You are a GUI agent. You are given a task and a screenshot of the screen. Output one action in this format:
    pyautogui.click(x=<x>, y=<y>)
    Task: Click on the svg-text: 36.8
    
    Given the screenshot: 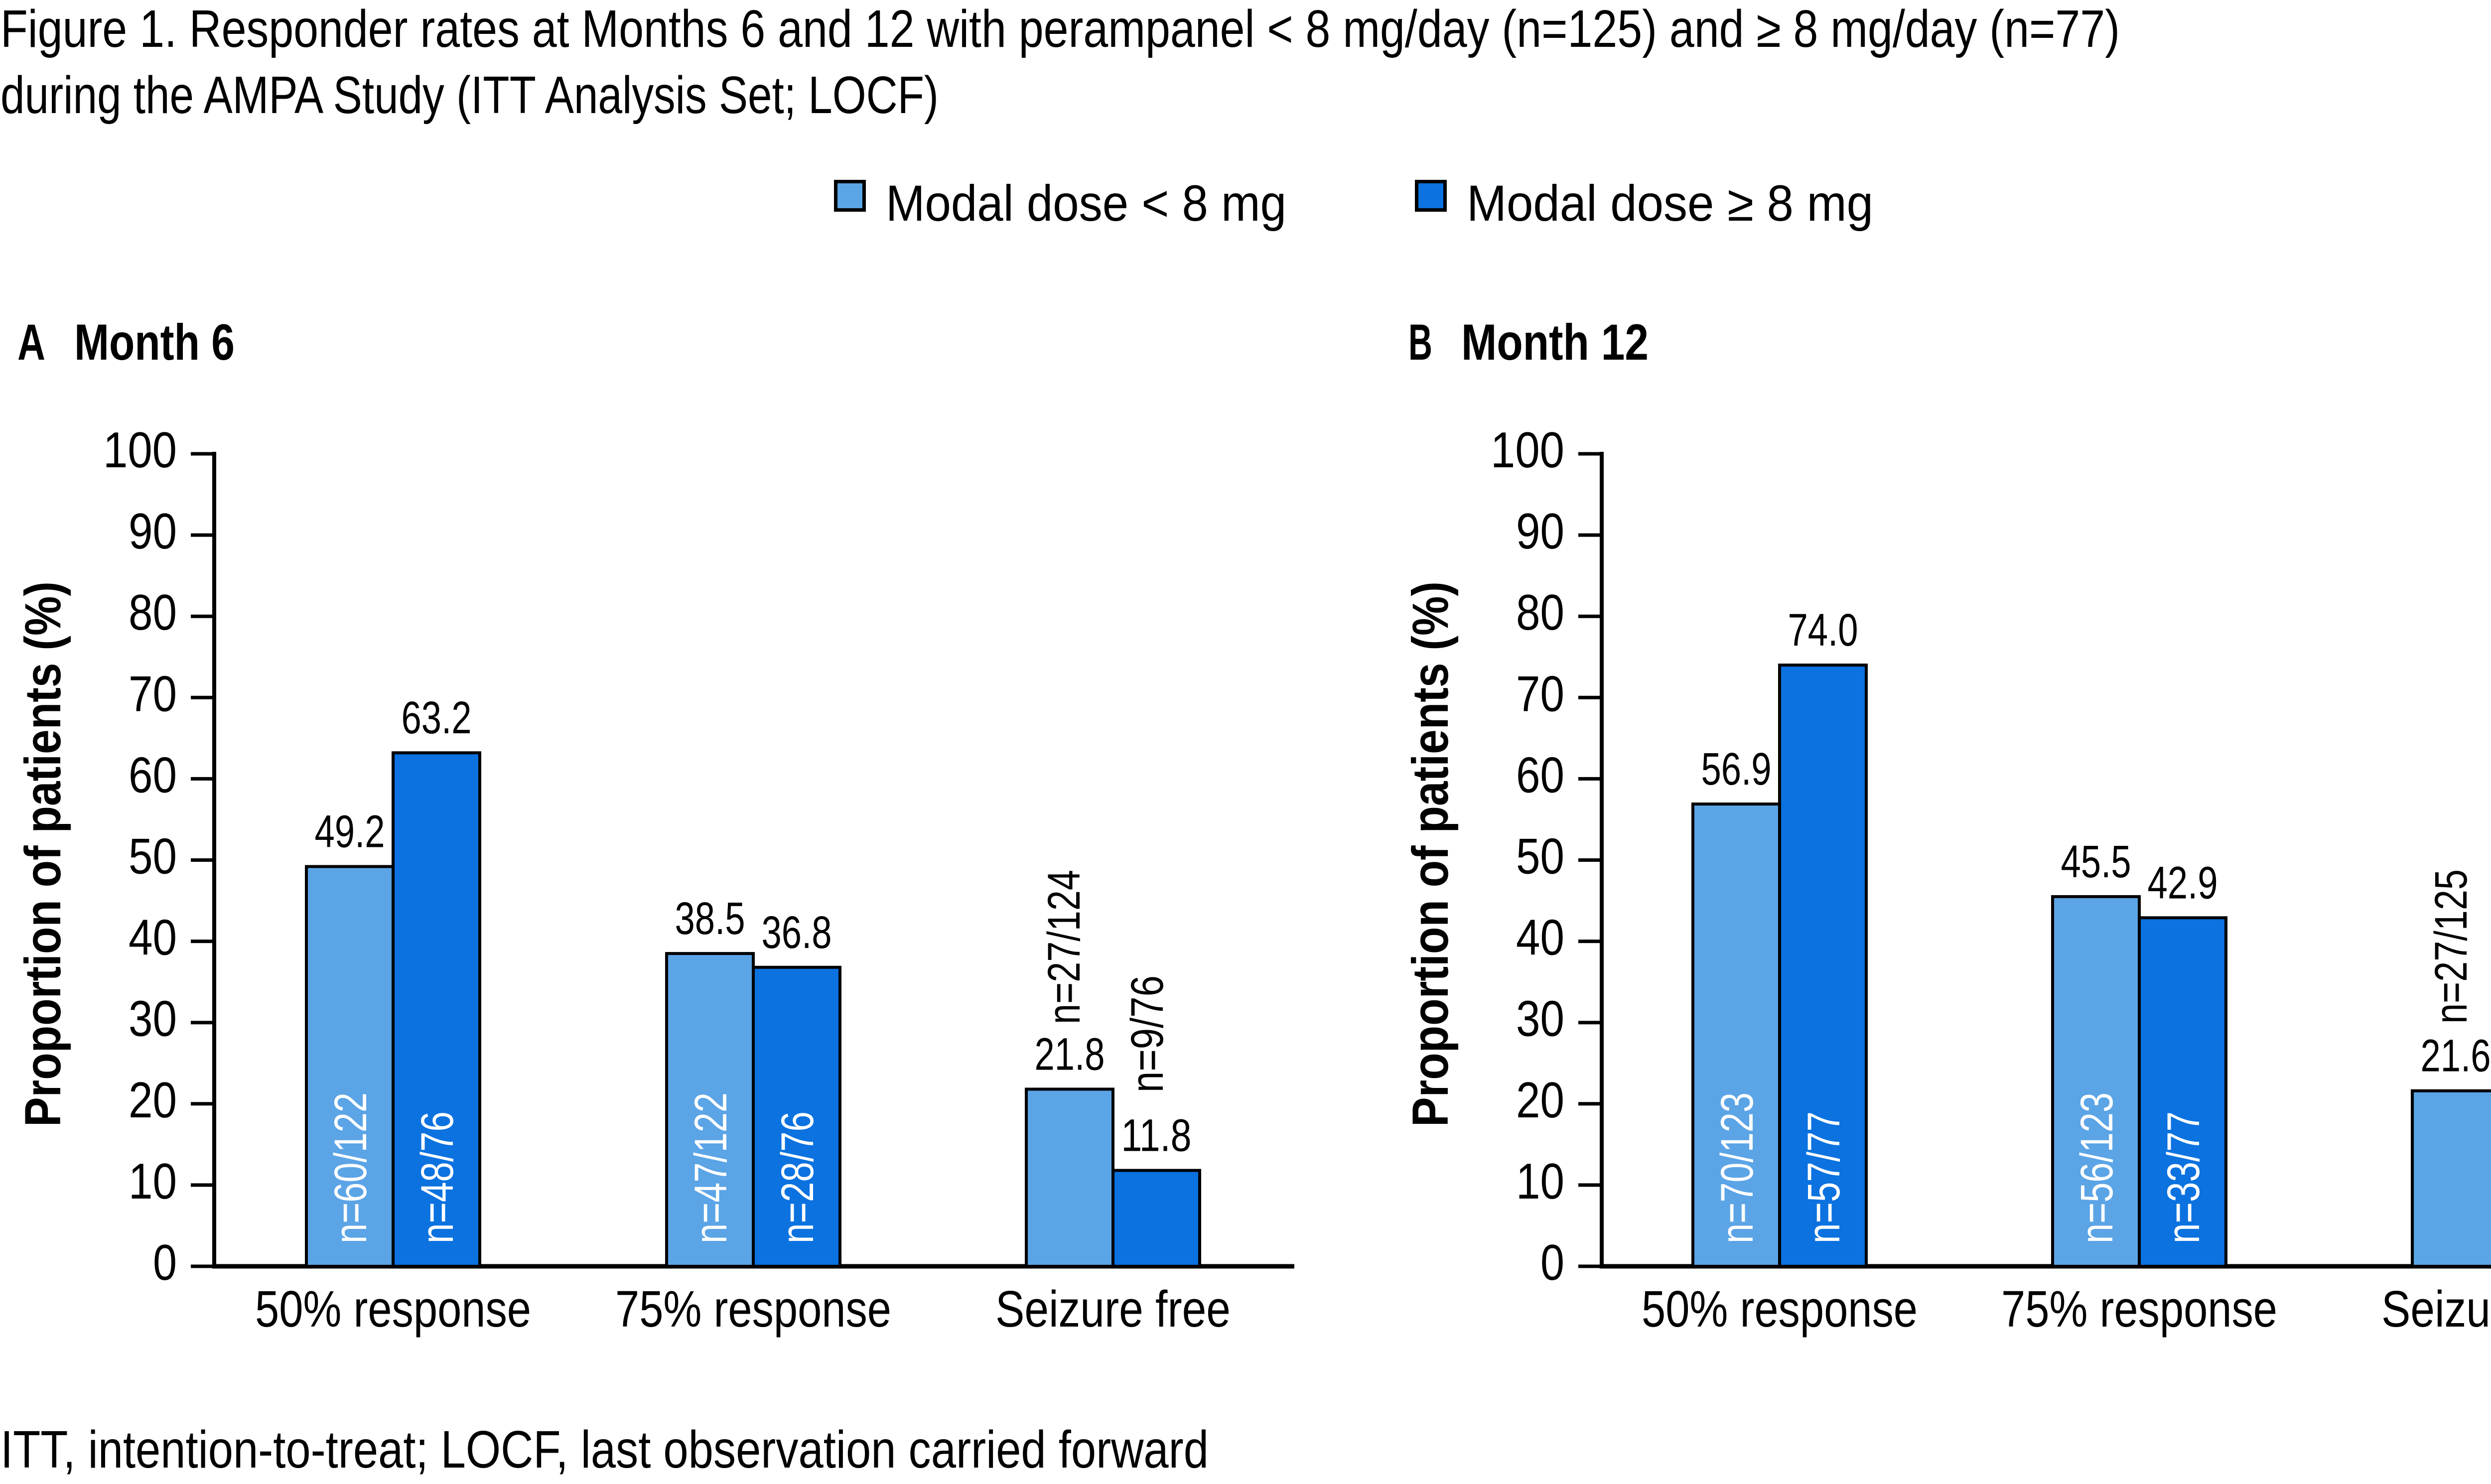 What is the action you would take?
    pyautogui.click(x=797, y=932)
    